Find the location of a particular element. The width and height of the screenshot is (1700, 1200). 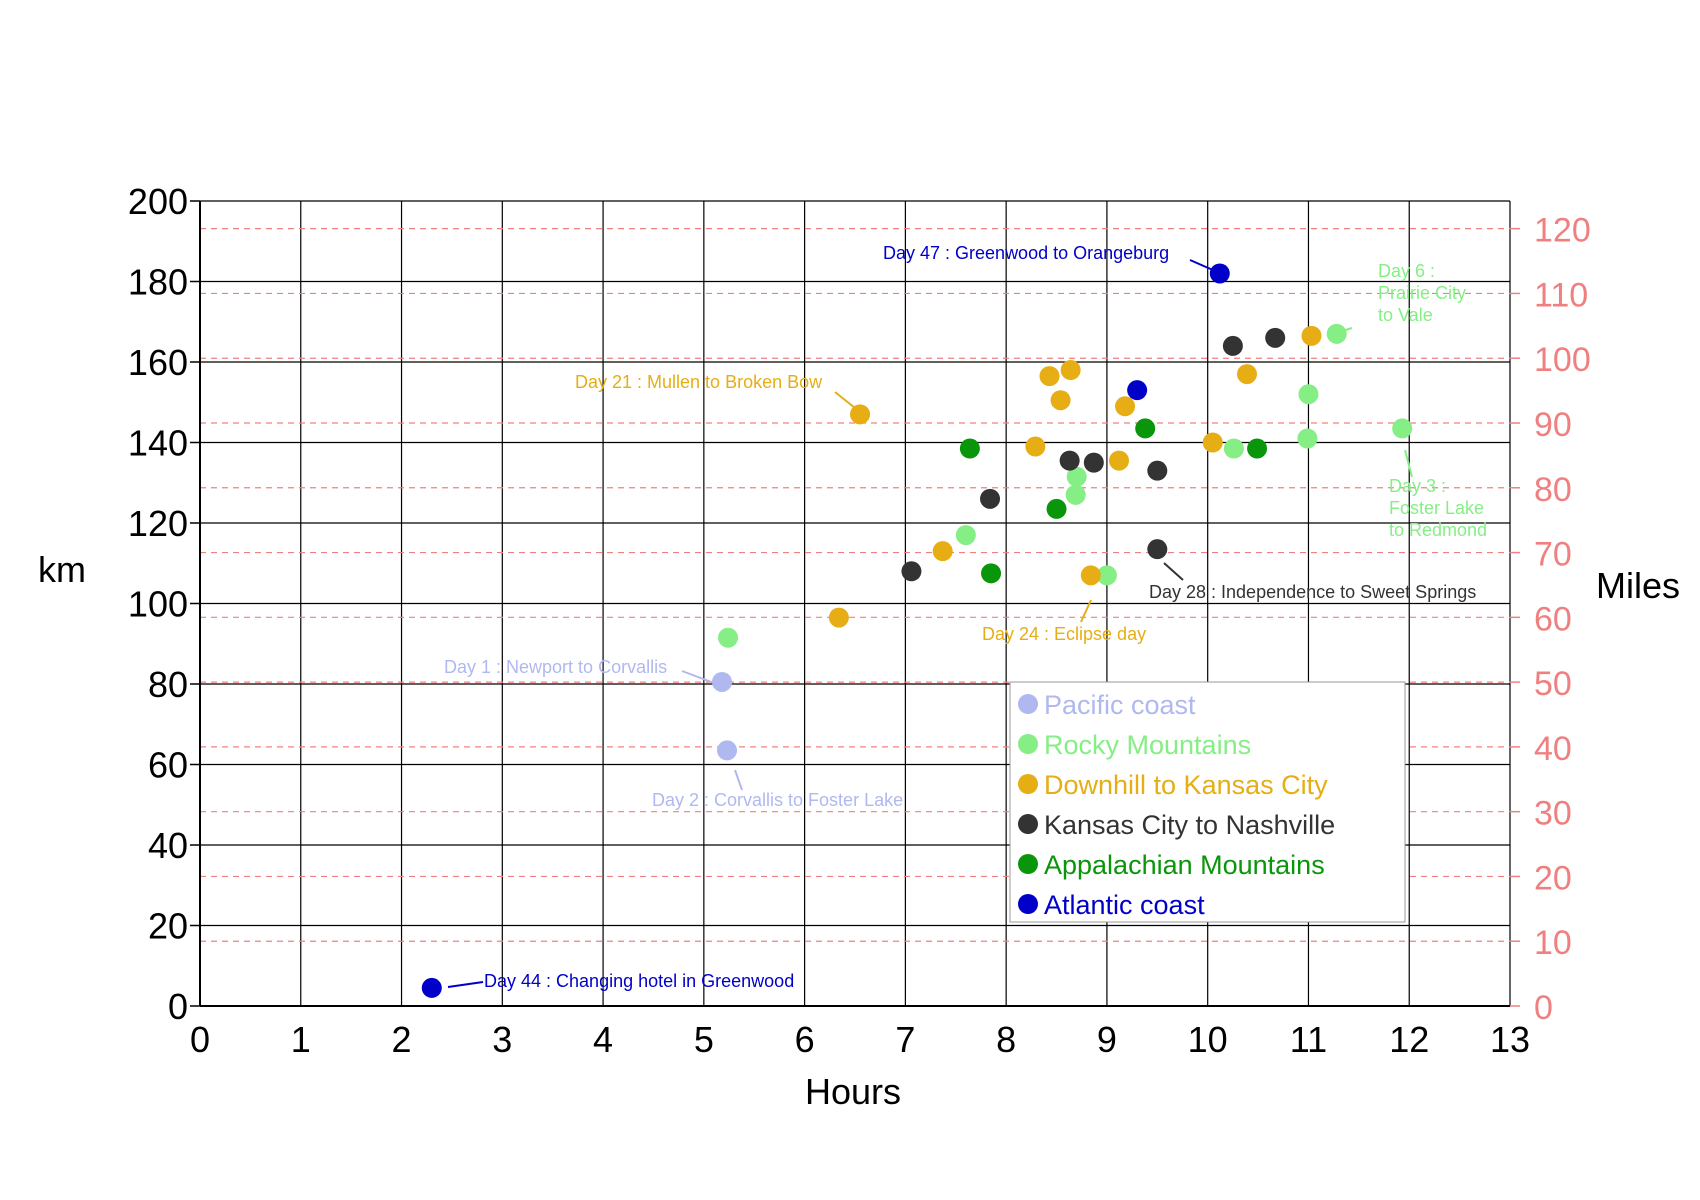

x-tick-label: 13 is located at coordinates (1510, 1039).